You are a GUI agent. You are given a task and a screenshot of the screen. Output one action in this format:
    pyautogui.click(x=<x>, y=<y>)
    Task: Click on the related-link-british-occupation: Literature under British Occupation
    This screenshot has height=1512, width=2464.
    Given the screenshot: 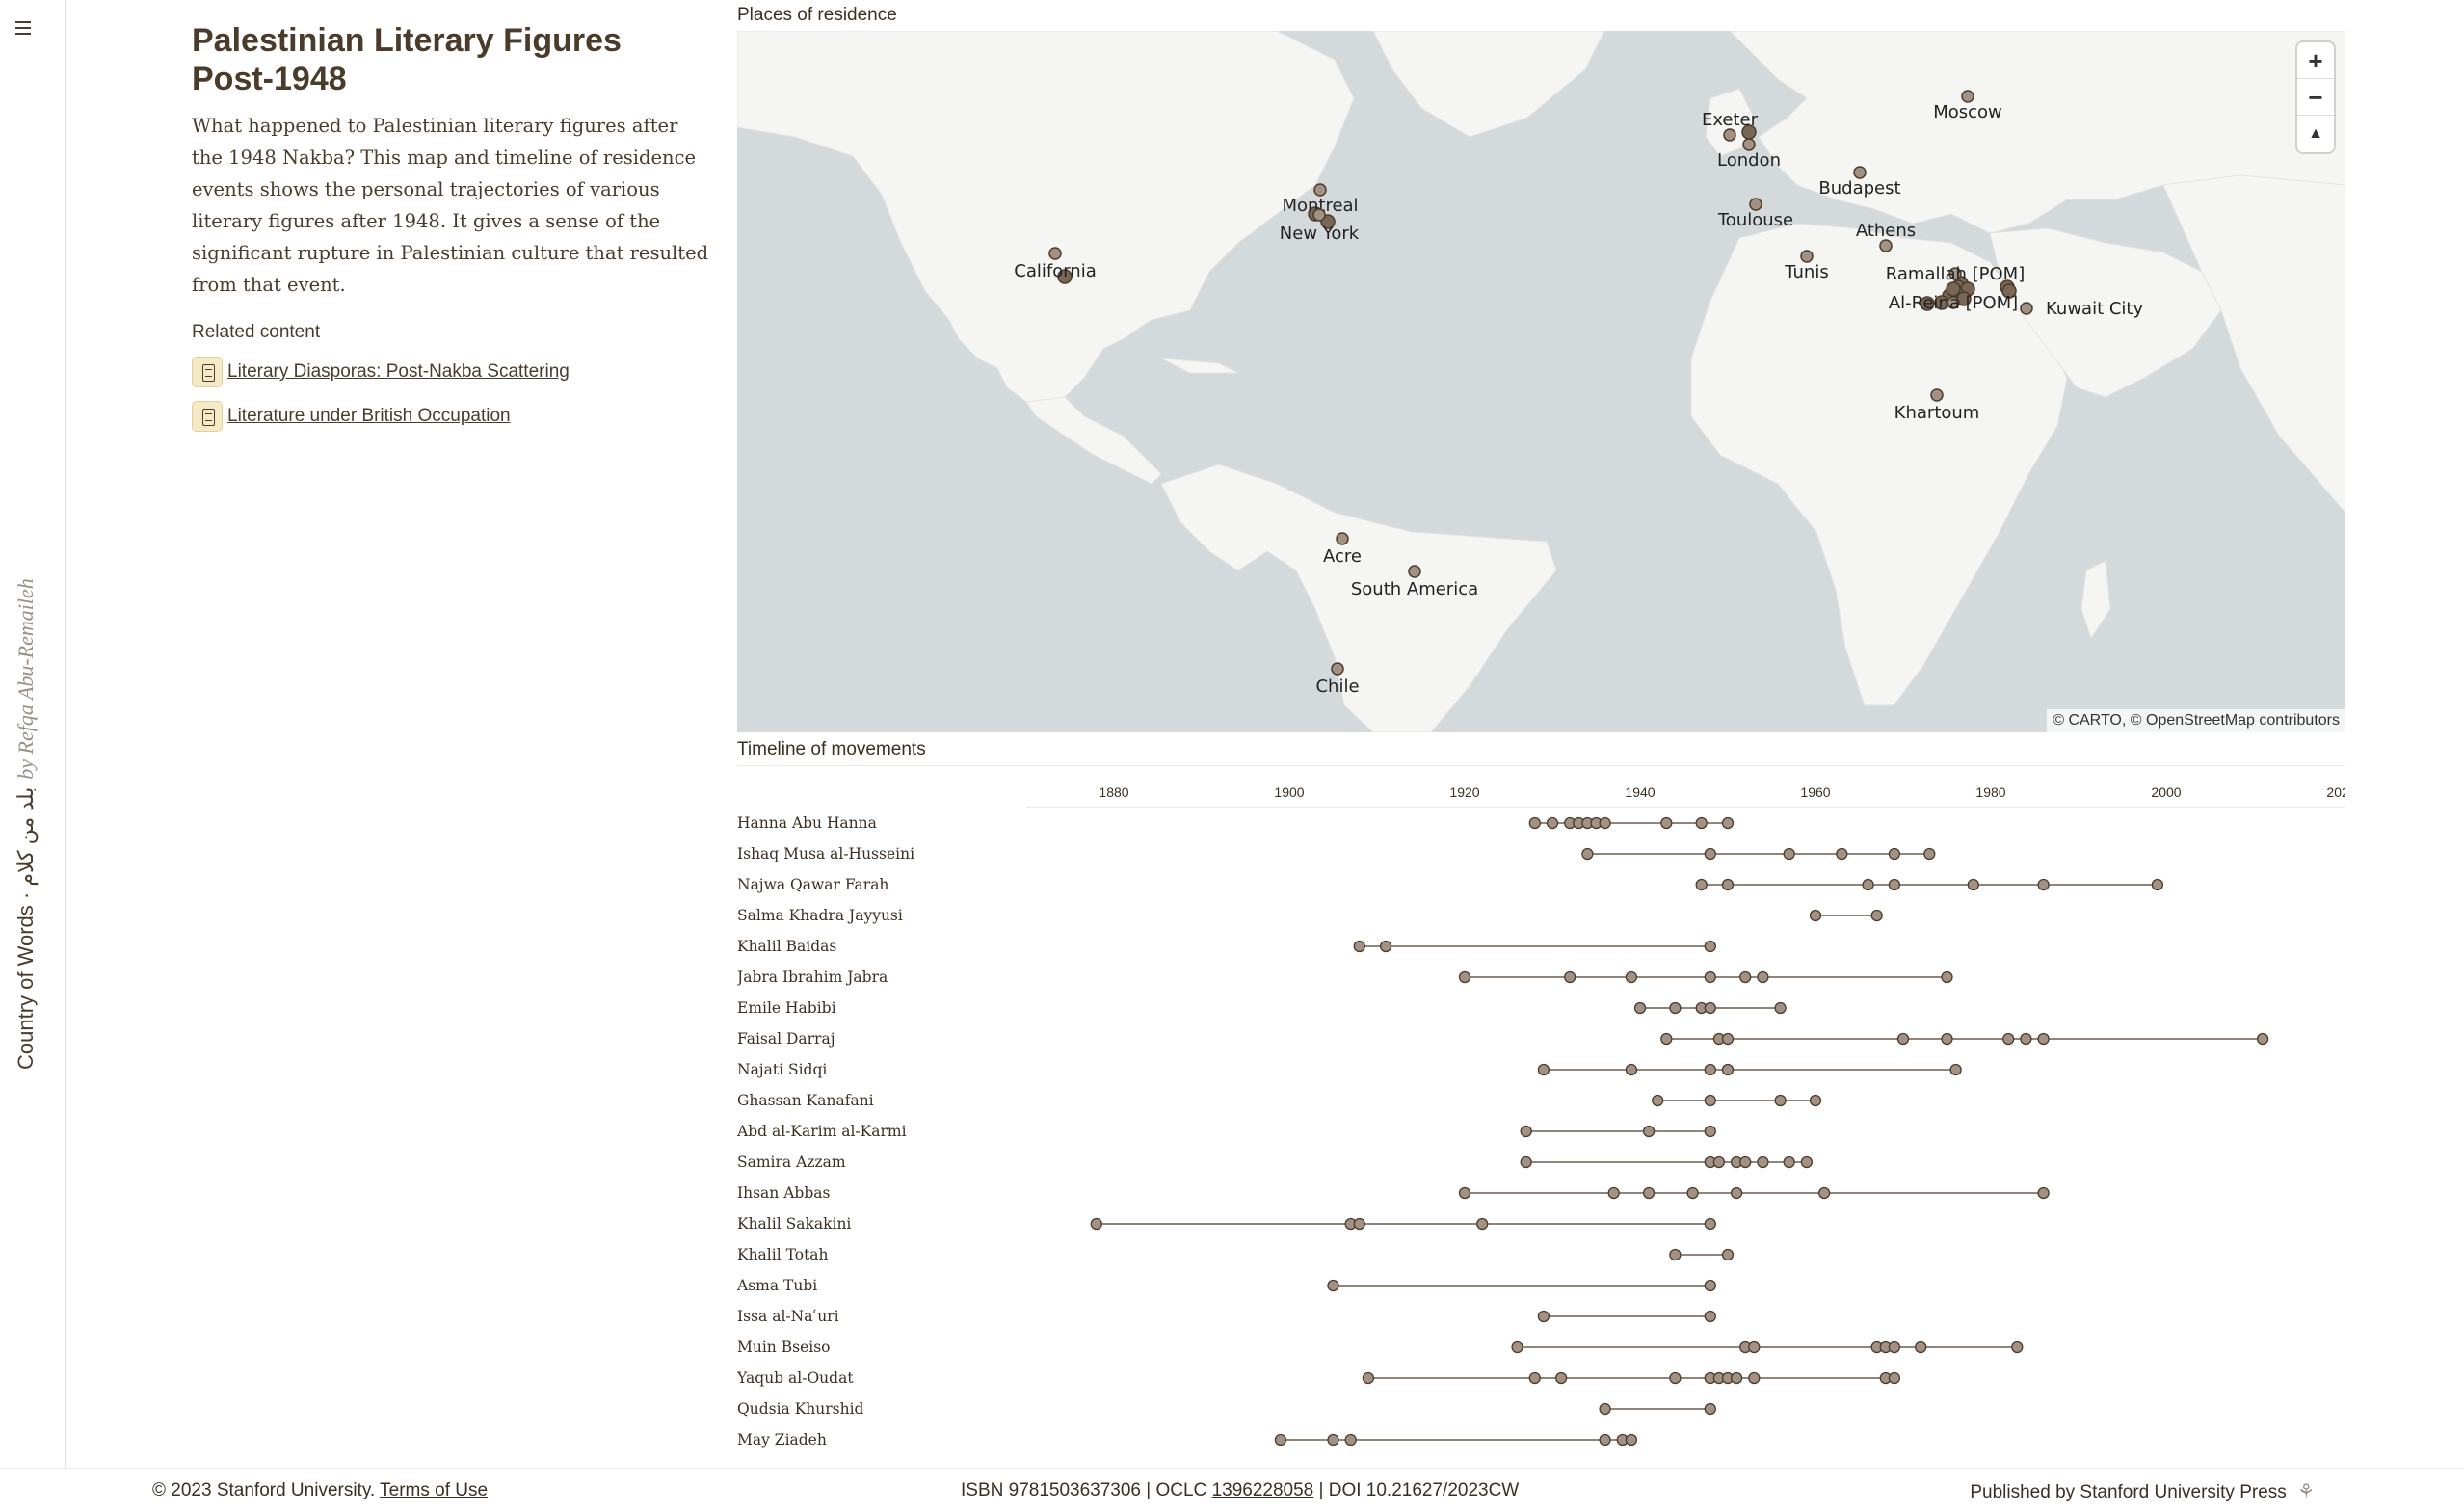 What is the action you would take?
    pyautogui.click(x=452, y=416)
    